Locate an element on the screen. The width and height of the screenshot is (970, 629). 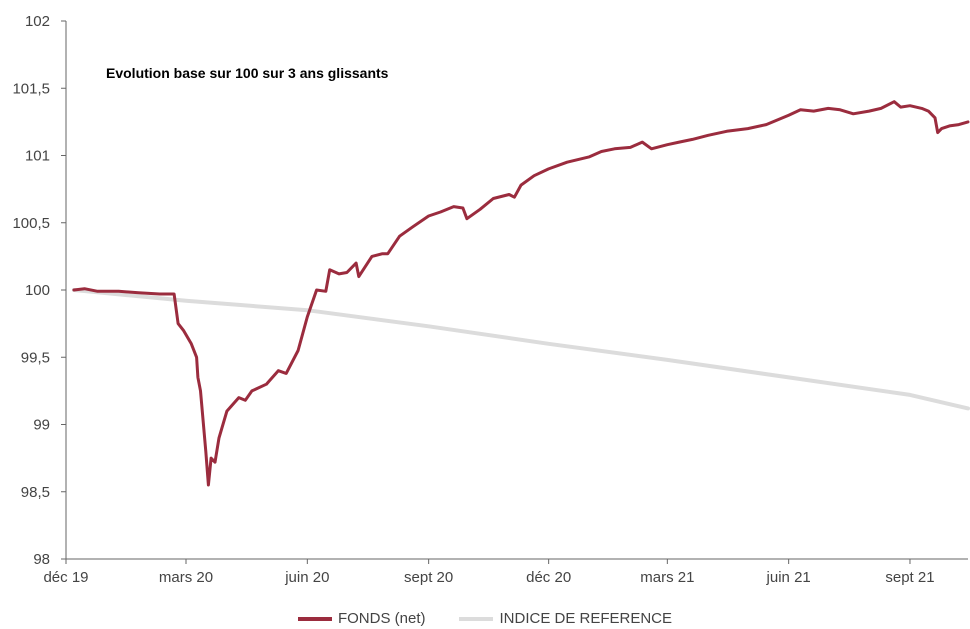
x-tick-label: mars 21 is located at coordinates (667, 577).